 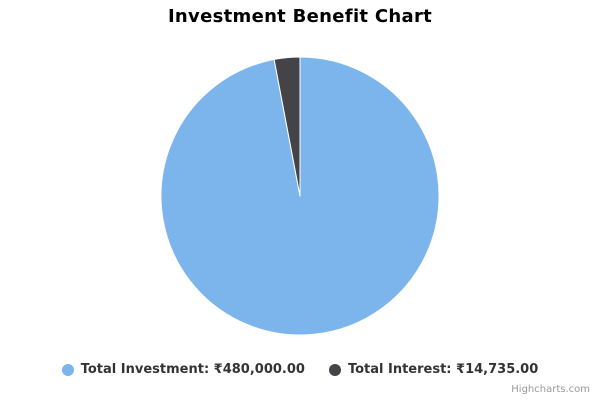 I want to click on legend-label-total-interest: Total Interest: ₹14,735.00, so click(x=443, y=369).